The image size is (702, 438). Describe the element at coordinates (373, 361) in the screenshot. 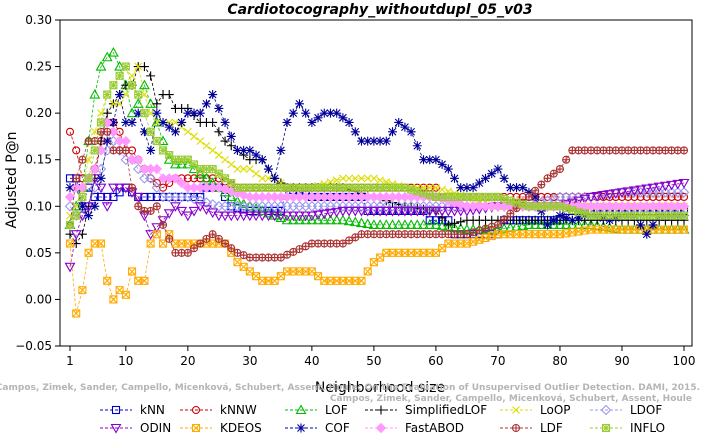

I see `x-tick-label: 50` at that location.